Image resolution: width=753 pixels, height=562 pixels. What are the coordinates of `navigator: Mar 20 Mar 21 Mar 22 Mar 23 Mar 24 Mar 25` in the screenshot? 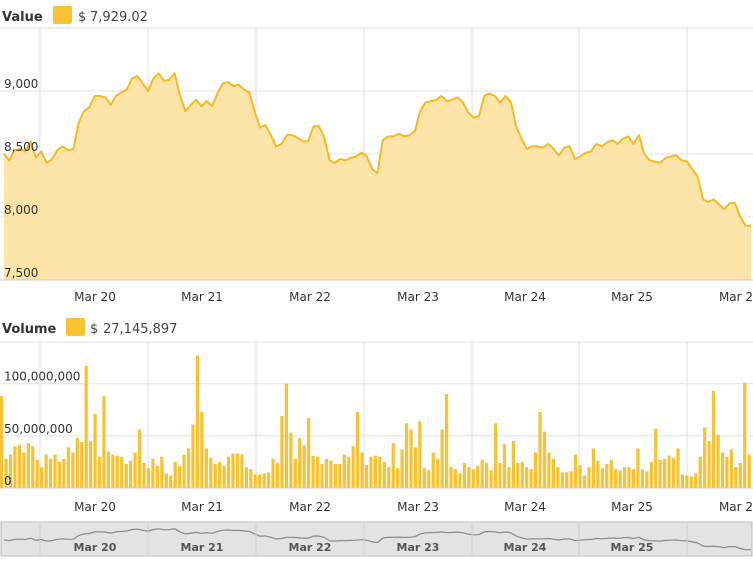 It's located at (376, 539).